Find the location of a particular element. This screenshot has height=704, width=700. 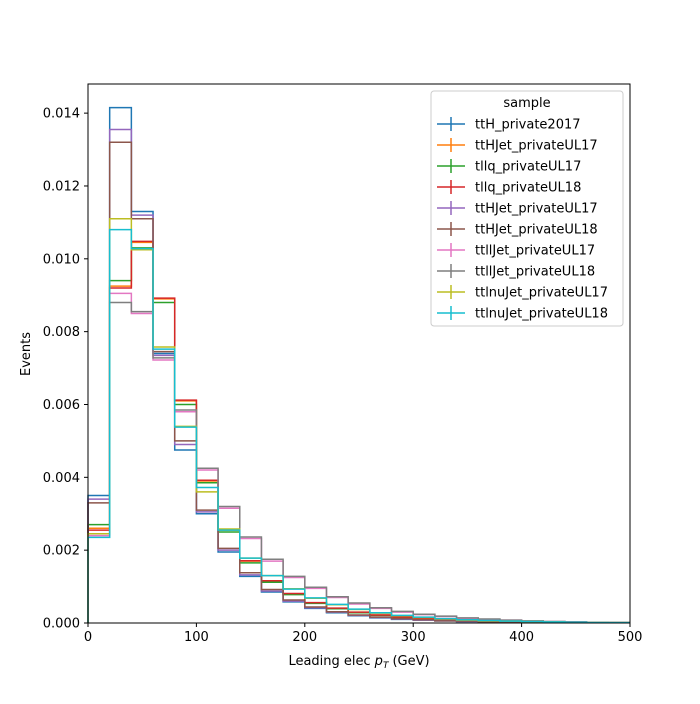

legend-title: sample is located at coordinates (526, 103).